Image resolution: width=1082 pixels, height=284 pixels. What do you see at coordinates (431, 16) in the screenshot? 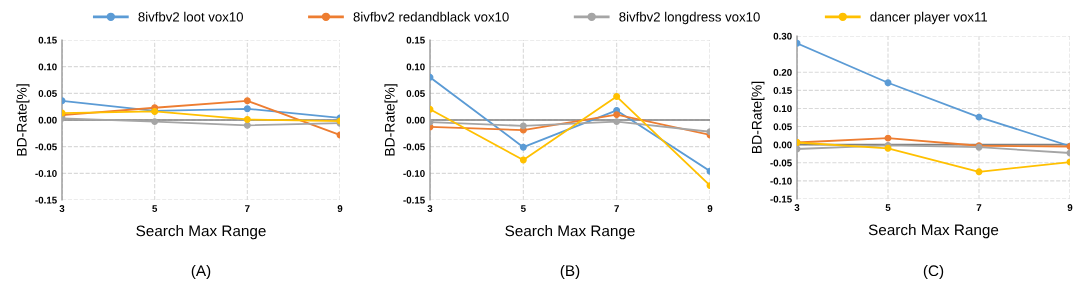
I see `legend-label: 8ivfbv2 redandblack vox10` at bounding box center [431, 16].